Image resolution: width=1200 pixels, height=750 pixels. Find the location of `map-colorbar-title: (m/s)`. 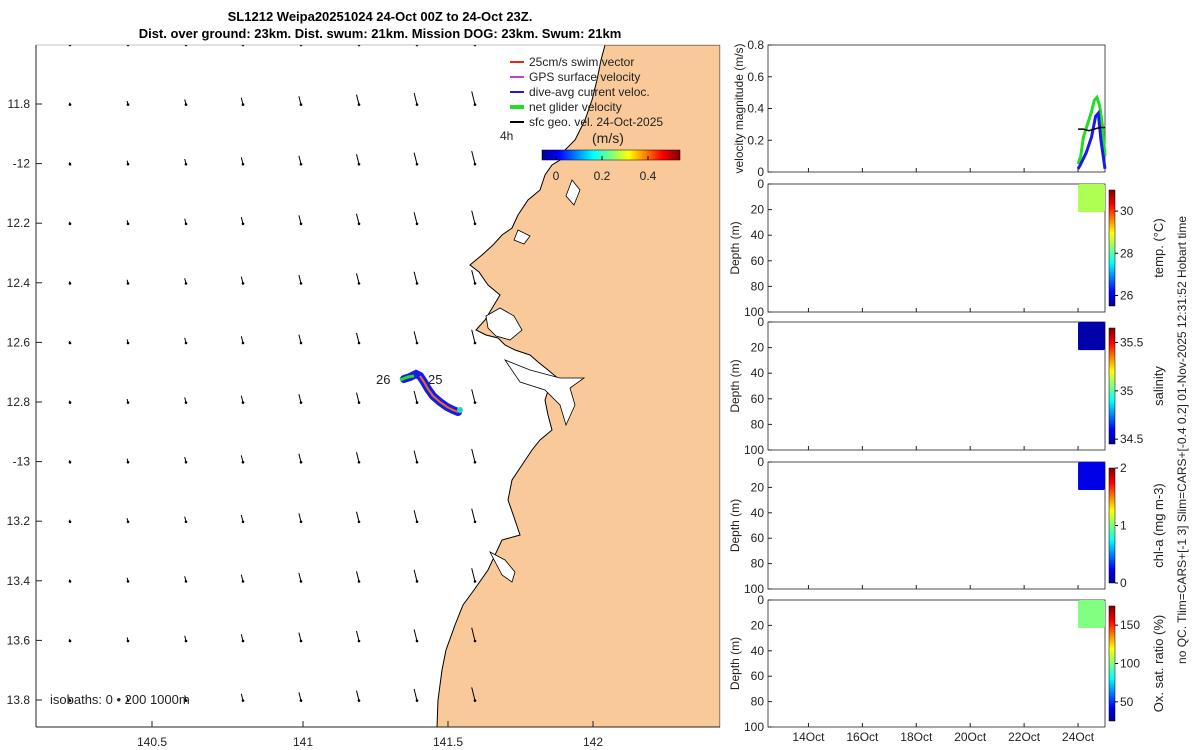

map-colorbar-title: (m/s) is located at coordinates (608, 138).